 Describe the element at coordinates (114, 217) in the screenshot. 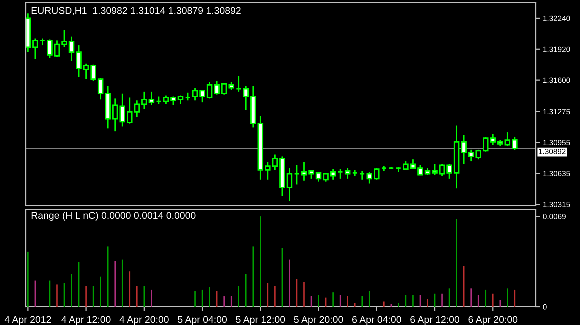

I see `chart-title: Range (H L nC) 0.0000 0.0014 0.0000` at that location.